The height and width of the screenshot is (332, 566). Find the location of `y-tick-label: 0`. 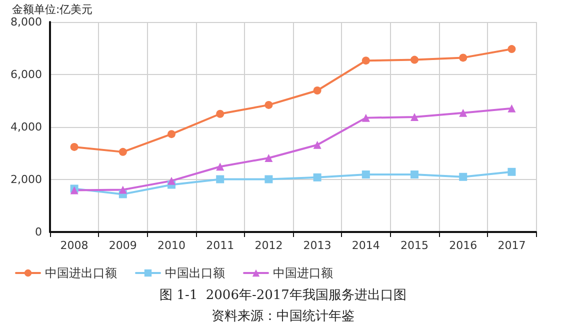

y-tick-label: 0 is located at coordinates (38, 232).